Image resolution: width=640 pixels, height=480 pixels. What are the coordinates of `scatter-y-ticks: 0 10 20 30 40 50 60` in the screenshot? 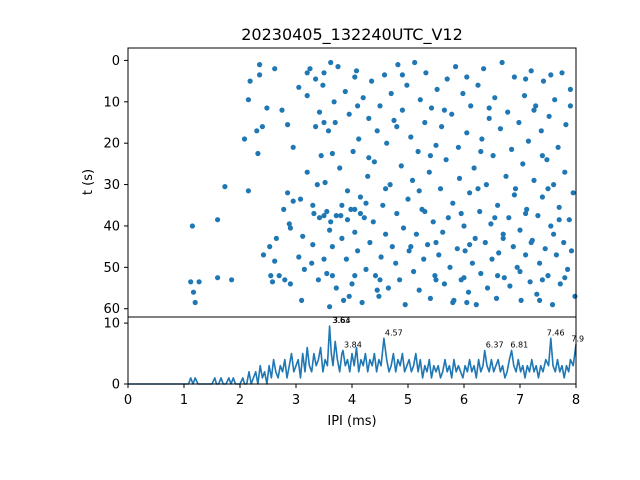 It's located at (115, 185).